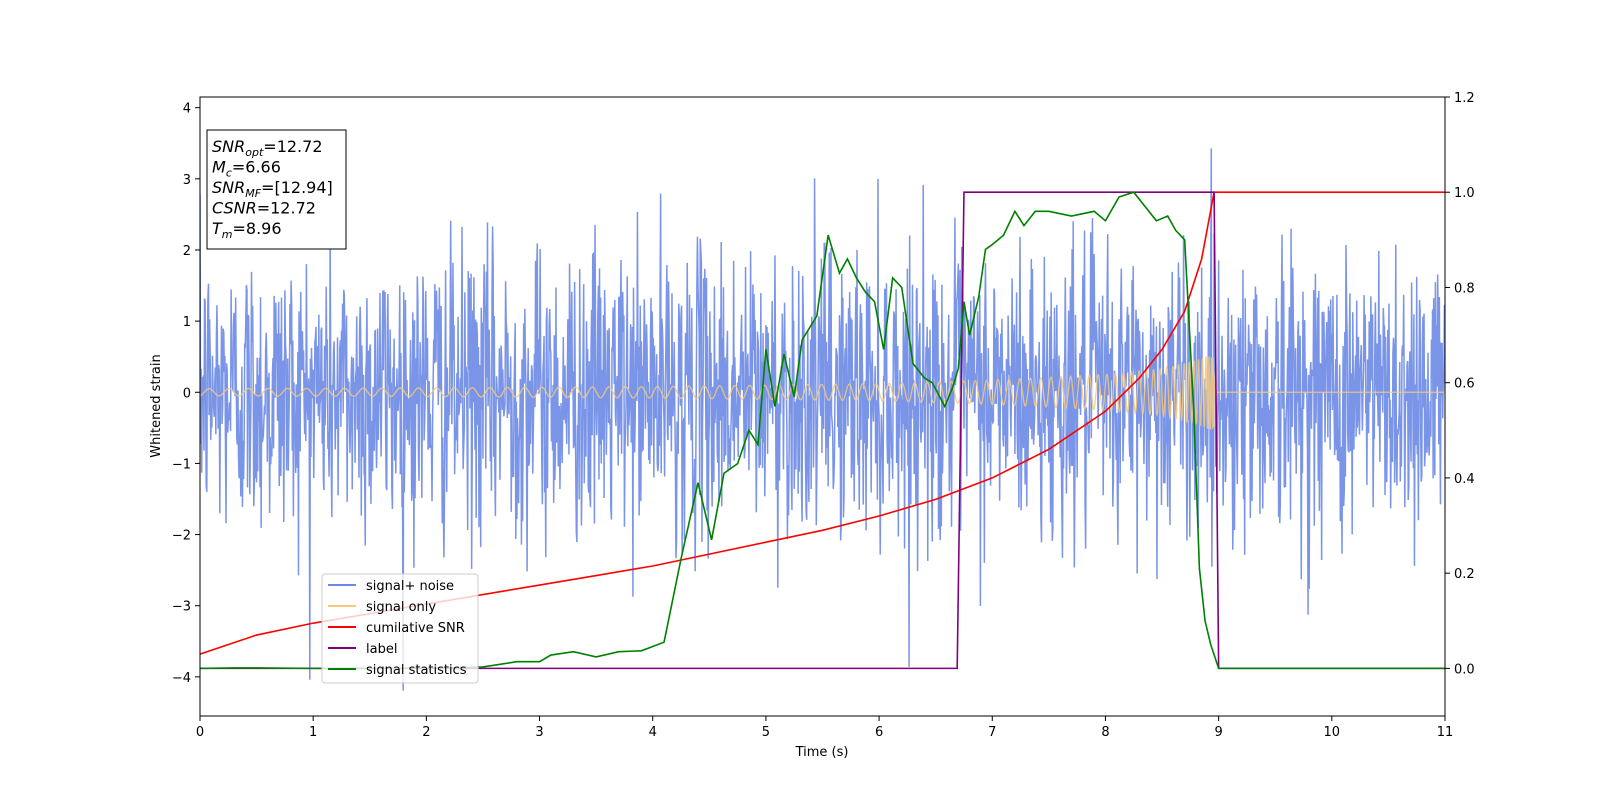  I want to click on y-axis-right-ticks: 0.0 0.2 0.4 0.6 0.8 1.0 1.2, so click(1460, 384).